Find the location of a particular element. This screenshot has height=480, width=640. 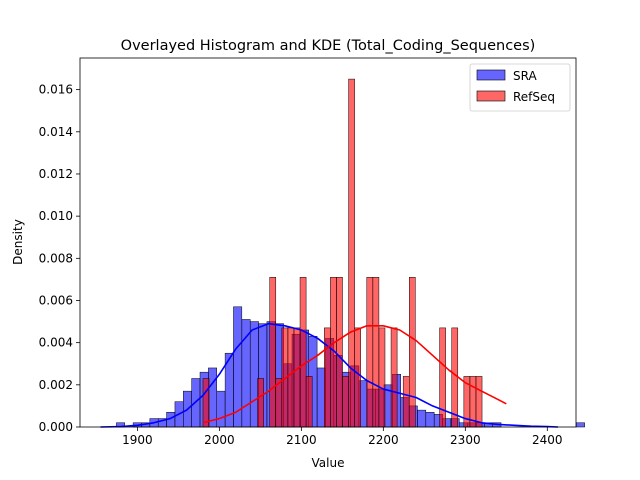

x-tick-label: 2000 is located at coordinates (219, 440).